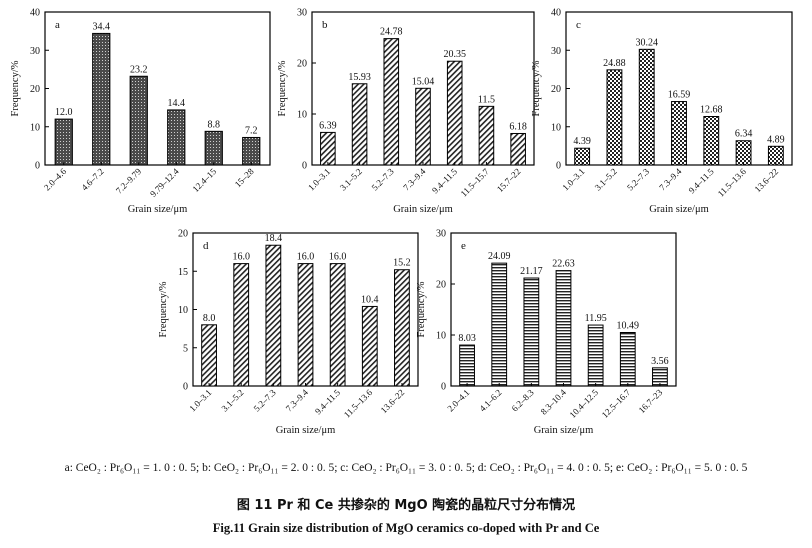 This screenshot has width=812, height=548. I want to click on bar-value-label: 6.39, so click(328, 125).